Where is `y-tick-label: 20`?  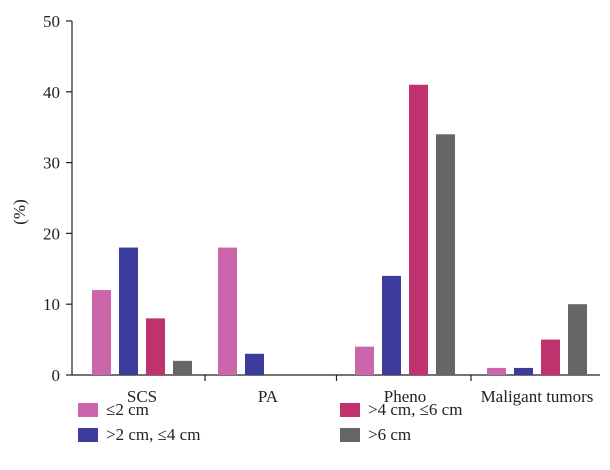 y-tick-label: 20 is located at coordinates (51, 233).